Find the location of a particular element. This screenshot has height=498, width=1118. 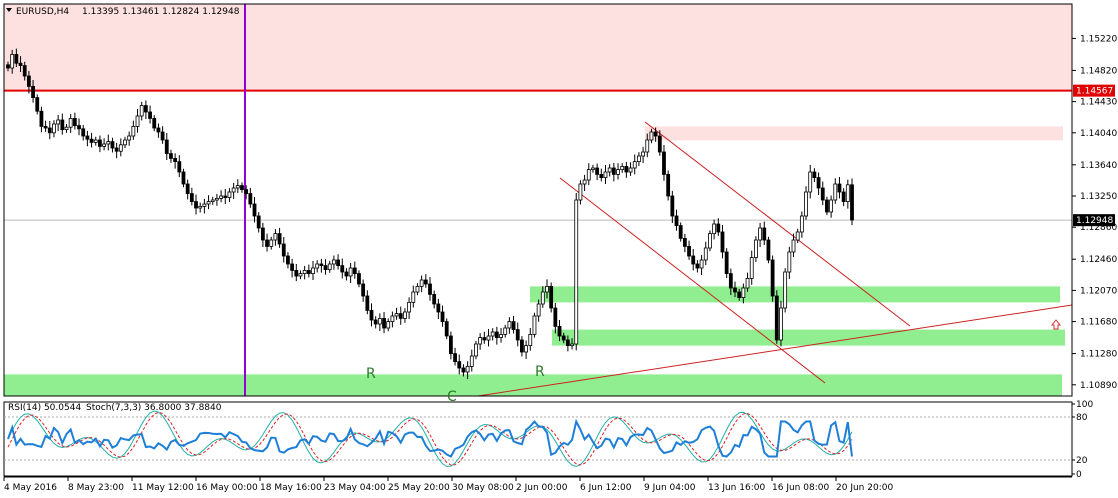

dropdown-triangle-icon is located at coordinates (9, 10).